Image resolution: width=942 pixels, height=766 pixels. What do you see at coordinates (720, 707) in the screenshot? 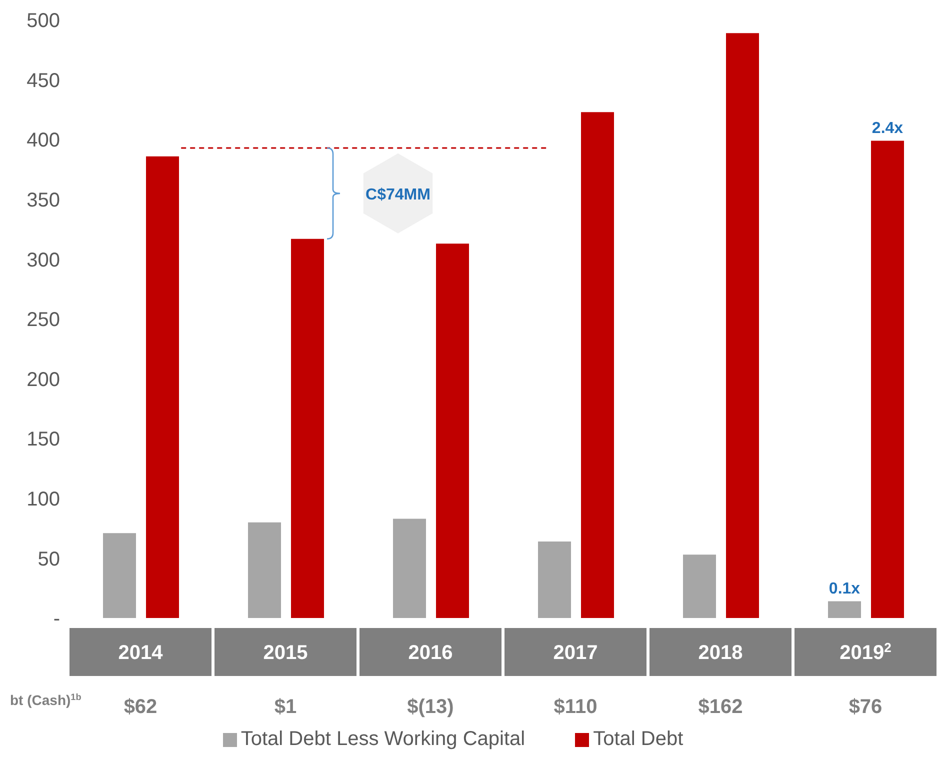
I see `text: $162` at bounding box center [720, 707].